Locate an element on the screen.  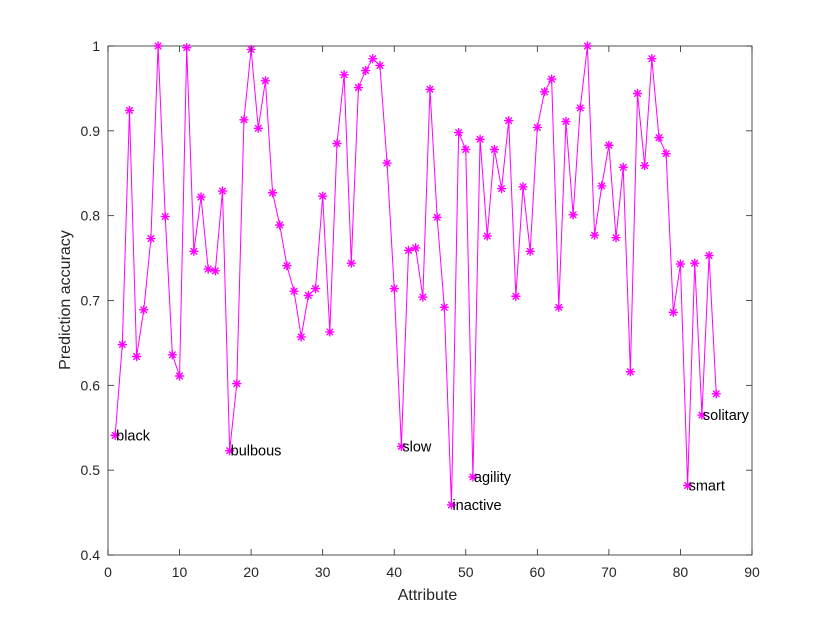
x-tick-label: 60 is located at coordinates (538, 572).